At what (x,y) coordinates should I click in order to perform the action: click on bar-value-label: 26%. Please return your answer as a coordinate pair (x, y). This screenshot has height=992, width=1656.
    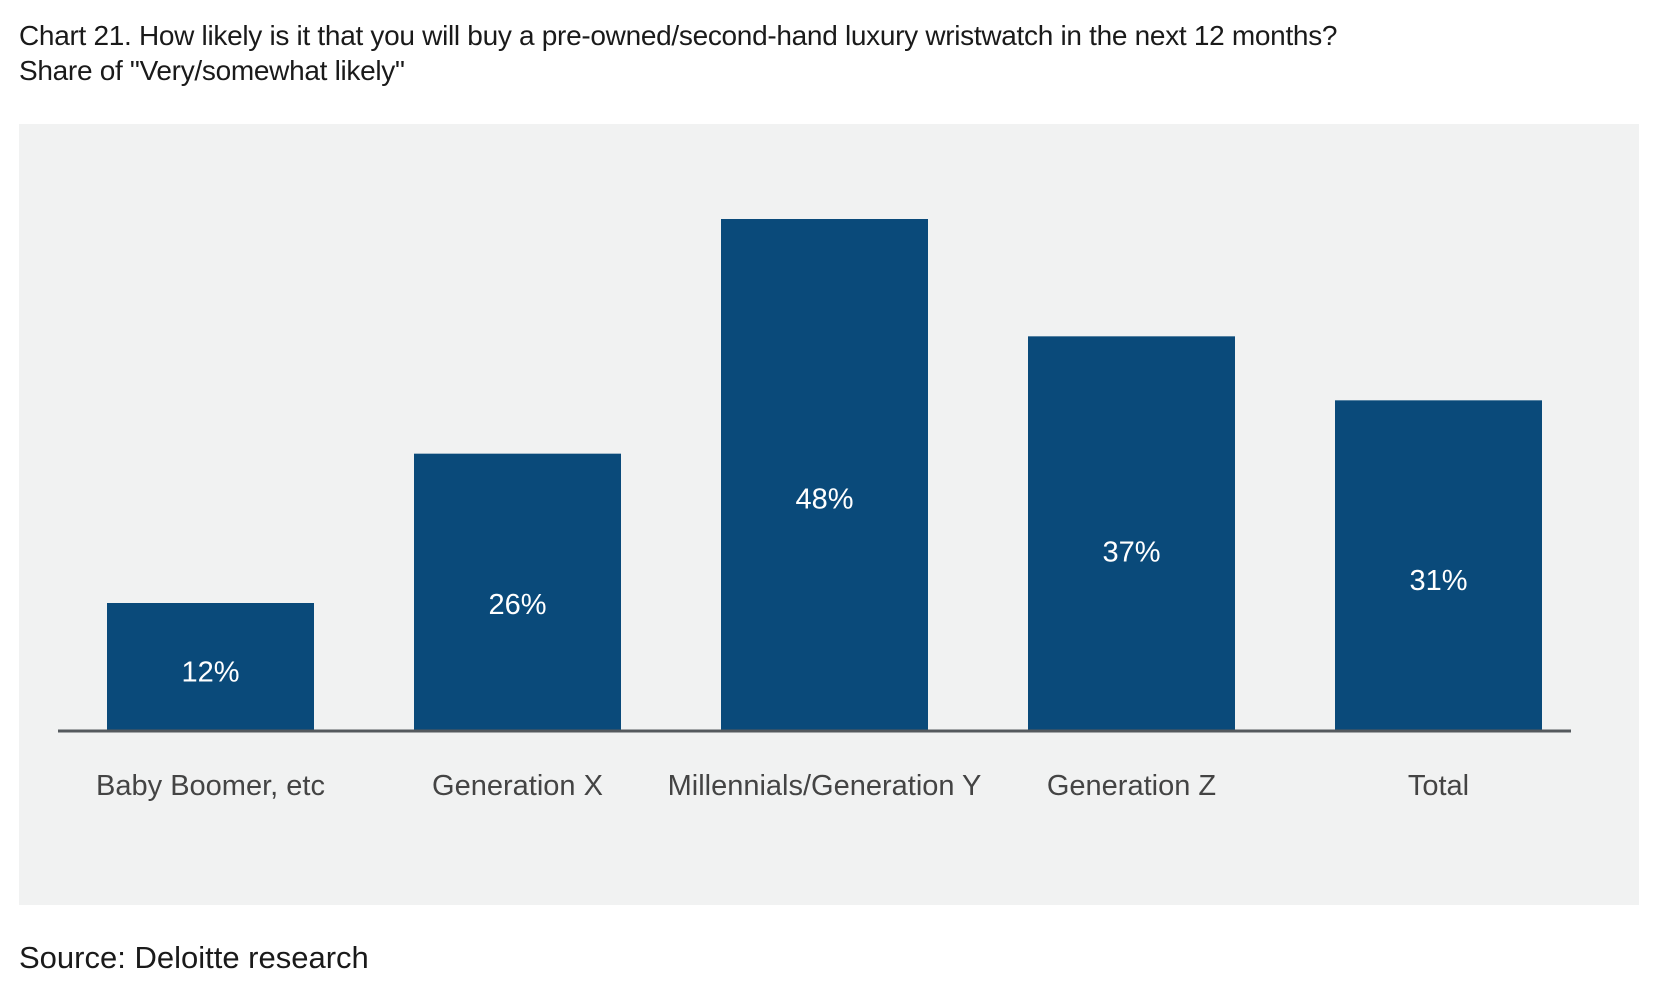
    Looking at the image, I should click on (517, 605).